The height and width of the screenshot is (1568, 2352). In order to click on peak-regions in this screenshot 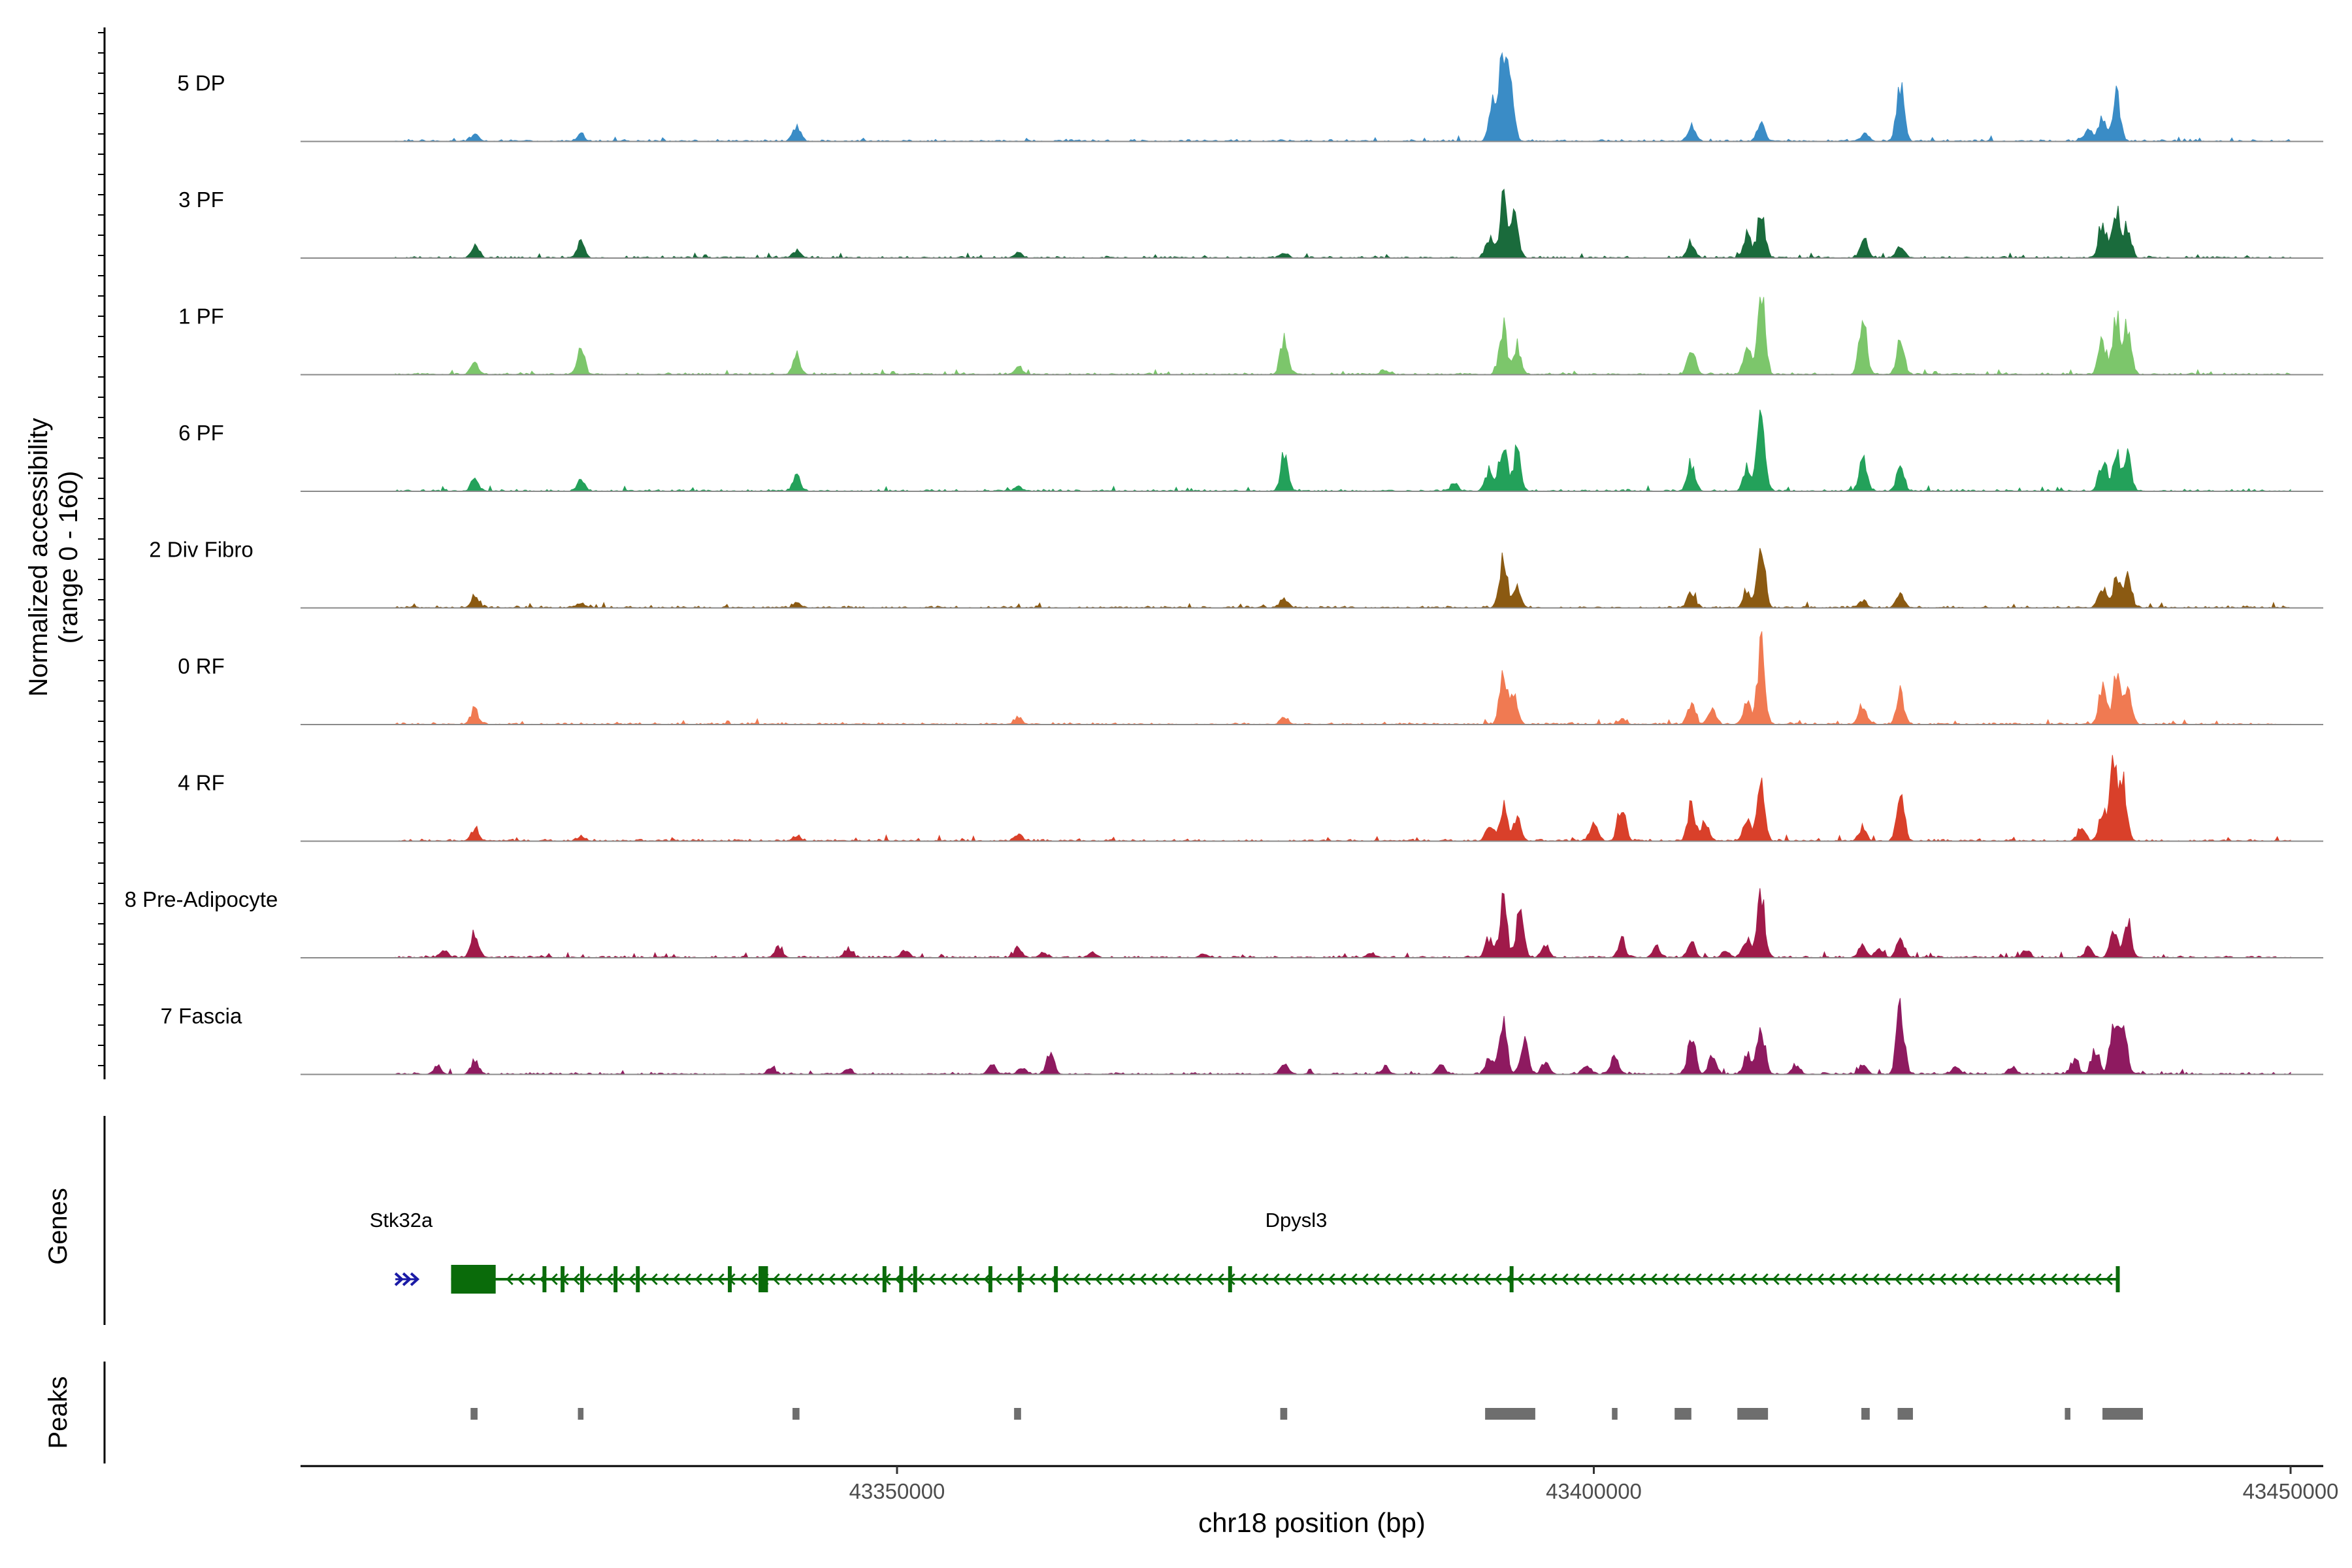, I will do `click(1306, 1414)`.